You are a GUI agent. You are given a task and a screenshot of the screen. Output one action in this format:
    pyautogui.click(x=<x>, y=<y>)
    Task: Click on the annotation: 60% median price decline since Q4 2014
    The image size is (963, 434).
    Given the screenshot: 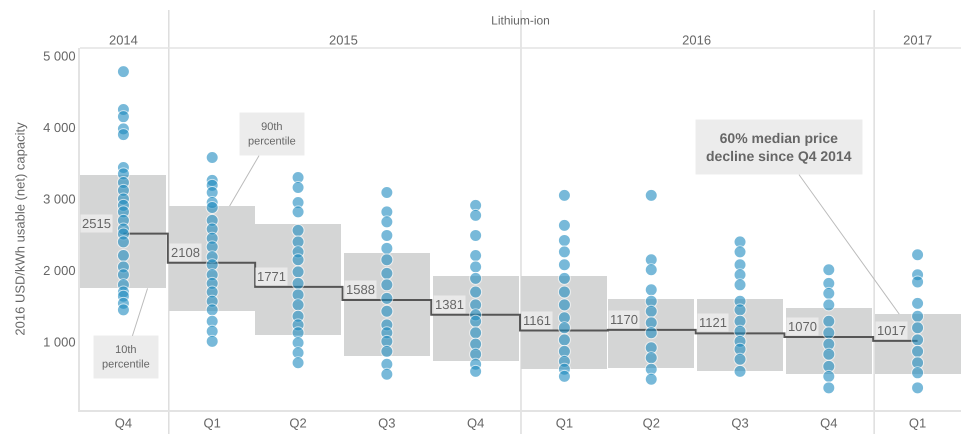 What is the action you would take?
    pyautogui.click(x=779, y=147)
    